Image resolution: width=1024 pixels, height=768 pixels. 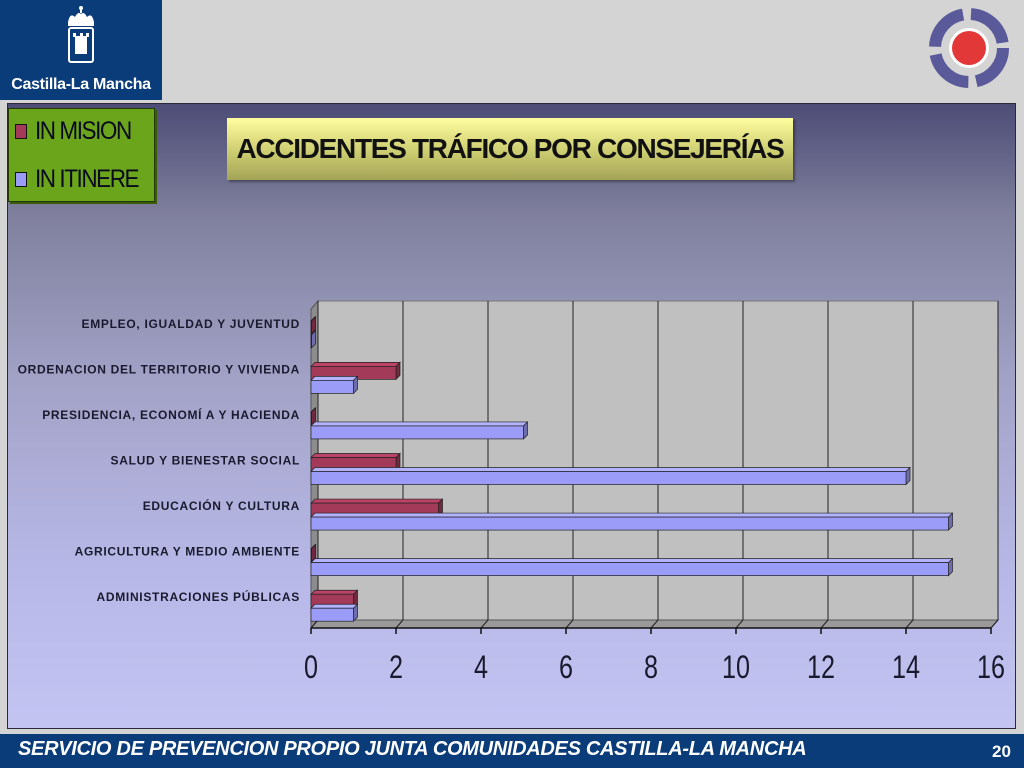 I want to click on tick-label-0: 0, so click(x=311, y=667).